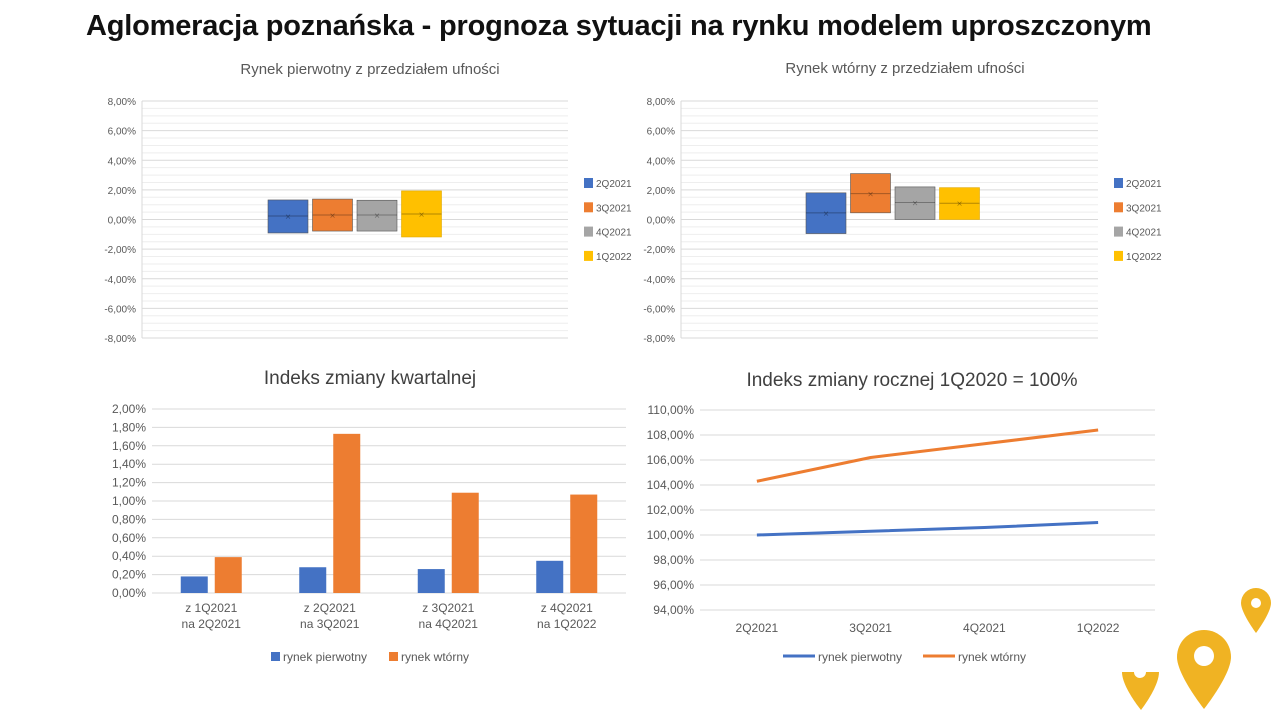 The image size is (1279, 720). I want to click on y-tick-label: -8,00%, so click(120, 339).